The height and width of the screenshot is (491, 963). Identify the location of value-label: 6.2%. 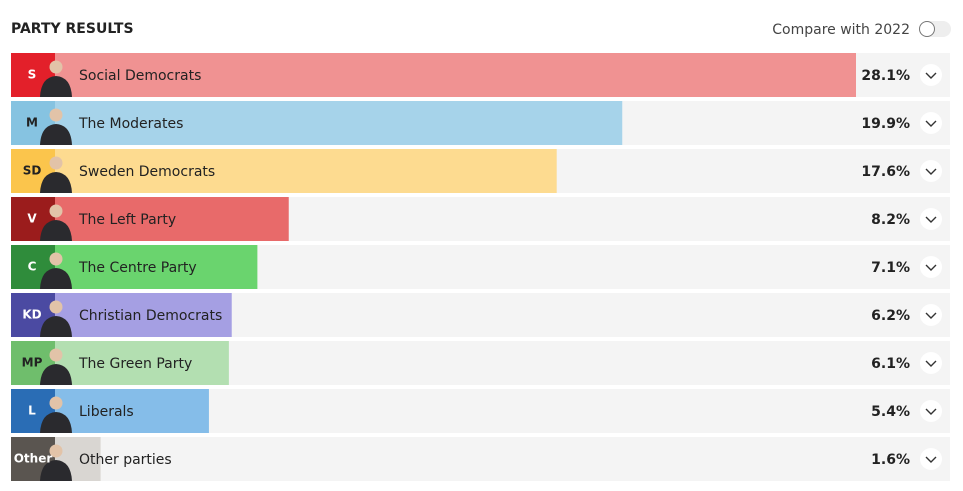
(890, 316).